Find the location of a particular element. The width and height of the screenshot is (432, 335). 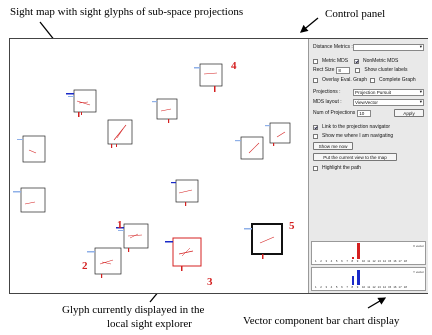

projections-row: Projections : Projection Pursuit ▾ is located at coordinates (368, 92).